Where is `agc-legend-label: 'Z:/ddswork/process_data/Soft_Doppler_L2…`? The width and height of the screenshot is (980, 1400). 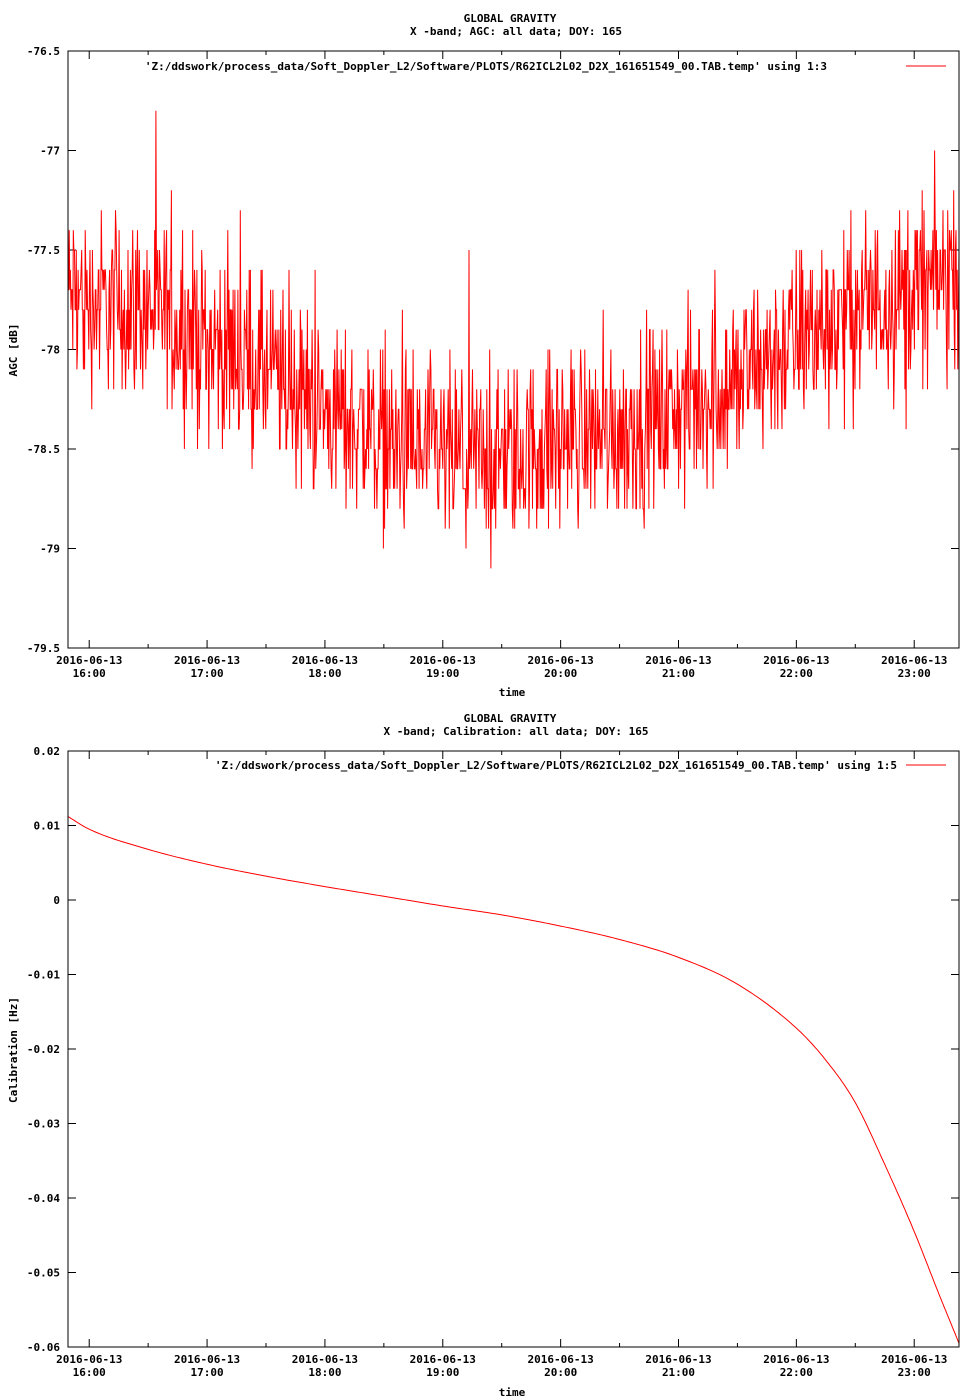
agc-legend-label: 'Z:/ddswork/process_data/Soft_Doppler_L2… is located at coordinates (486, 66).